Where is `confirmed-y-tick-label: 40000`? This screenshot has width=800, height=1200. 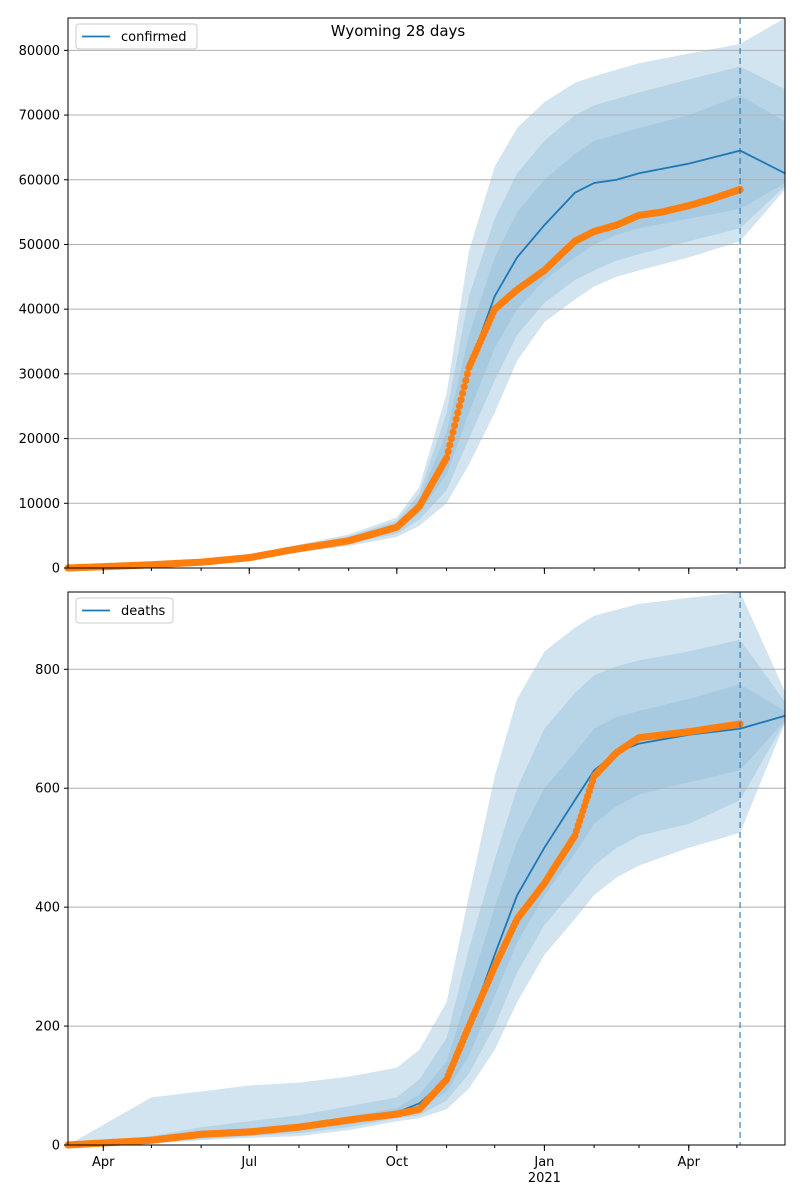
confirmed-y-tick-label: 40000 is located at coordinates (39, 310).